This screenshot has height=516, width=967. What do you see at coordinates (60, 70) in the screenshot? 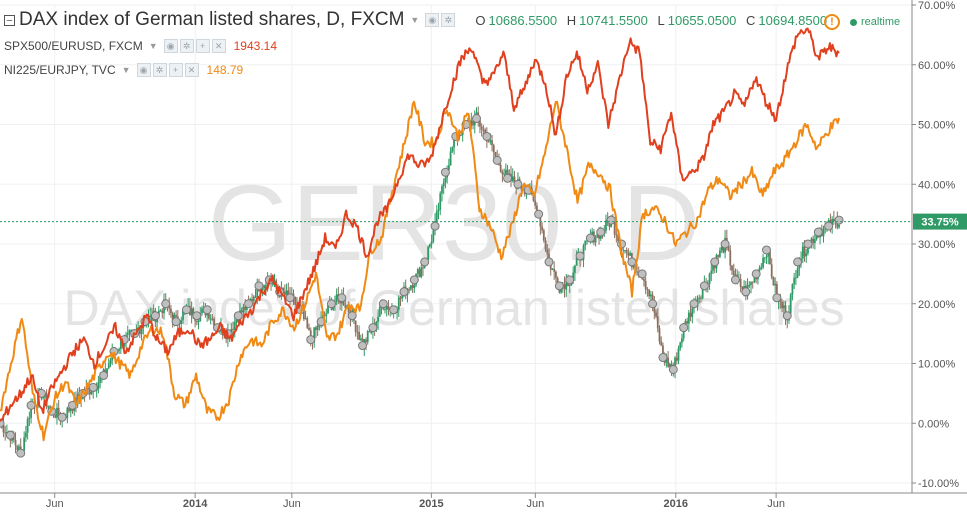
I see `comparison-label-ni225: NI225/EURJPY, TVC` at bounding box center [60, 70].